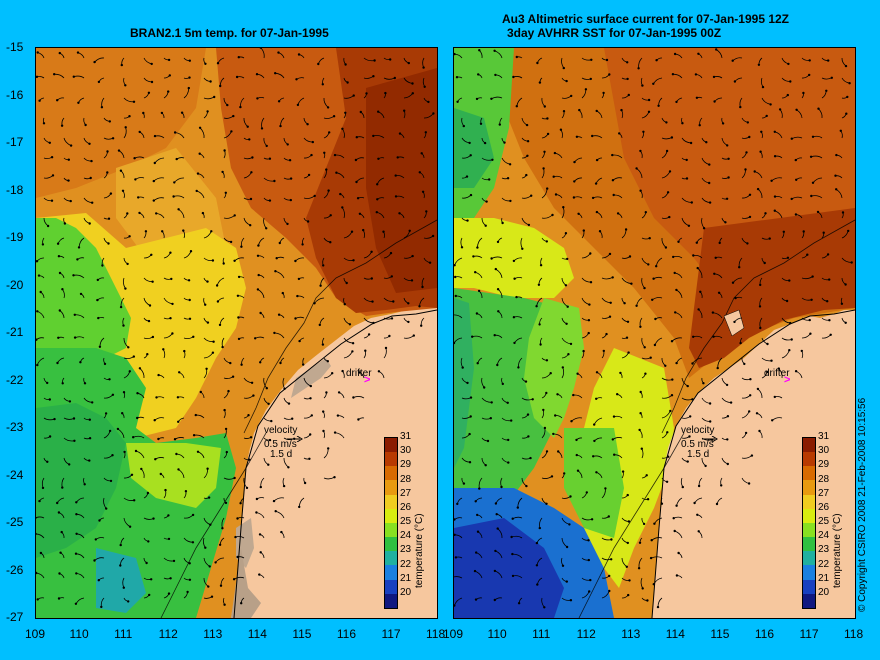  Describe the element at coordinates (280, 444) in the screenshot. I see `velocity-scale-label: 0.5 m/s` at that location.